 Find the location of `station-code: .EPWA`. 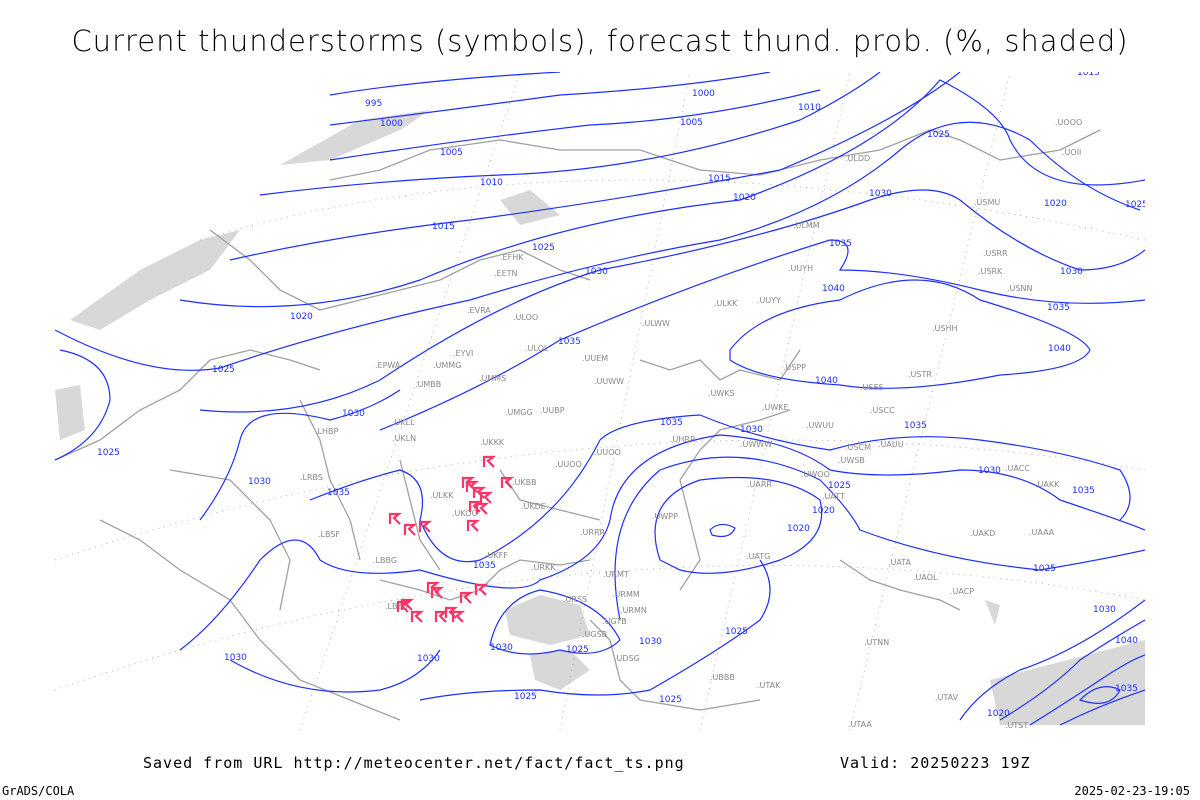

station-code: .EPWA is located at coordinates (388, 365).